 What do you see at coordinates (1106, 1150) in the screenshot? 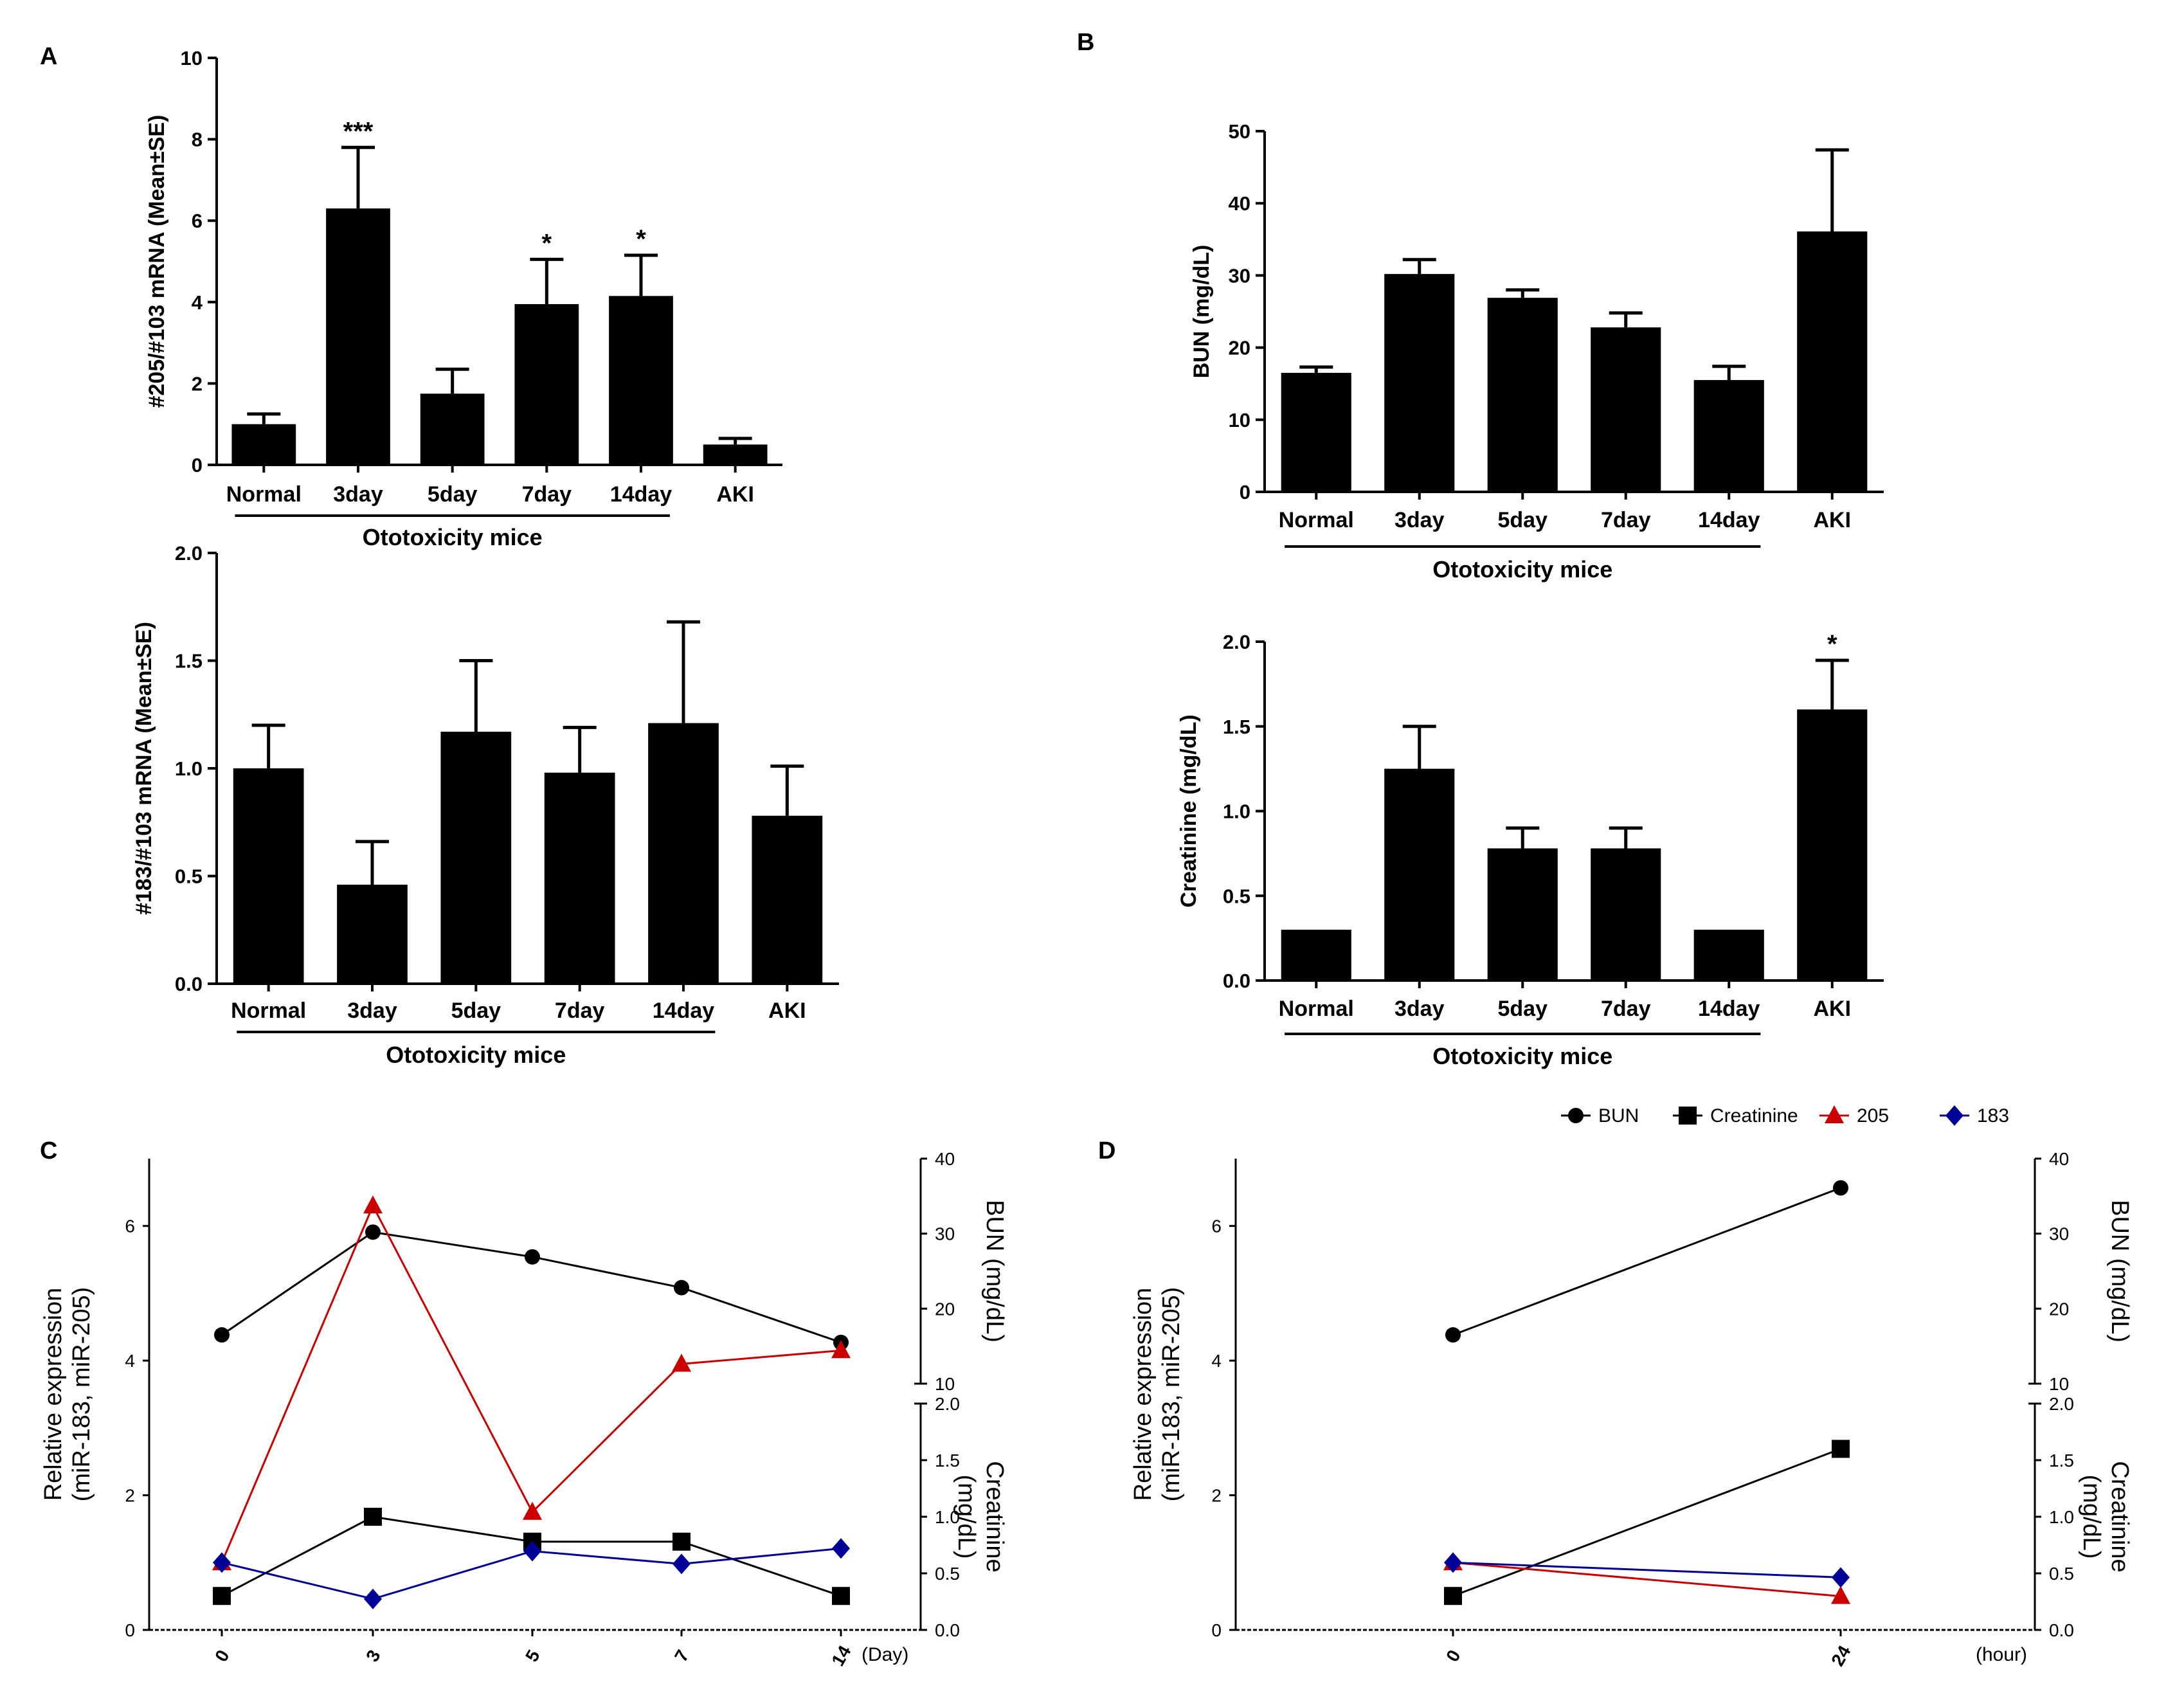
I see `panel-letter-D: D` at bounding box center [1106, 1150].